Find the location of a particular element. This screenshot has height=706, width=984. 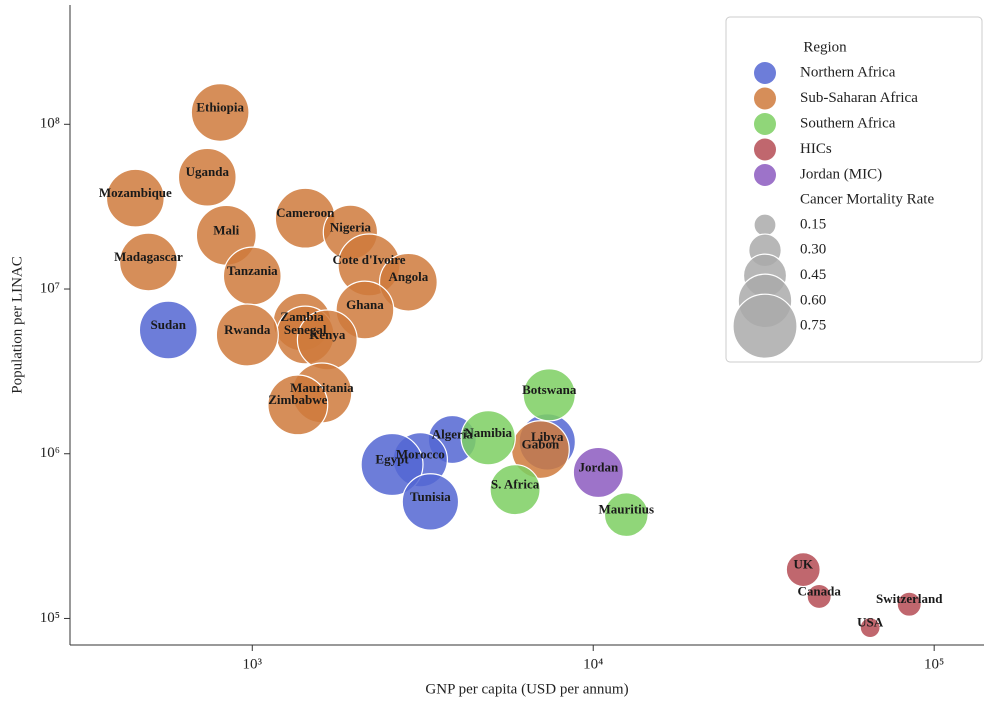

bubble-label: Mali is located at coordinates (226, 229).